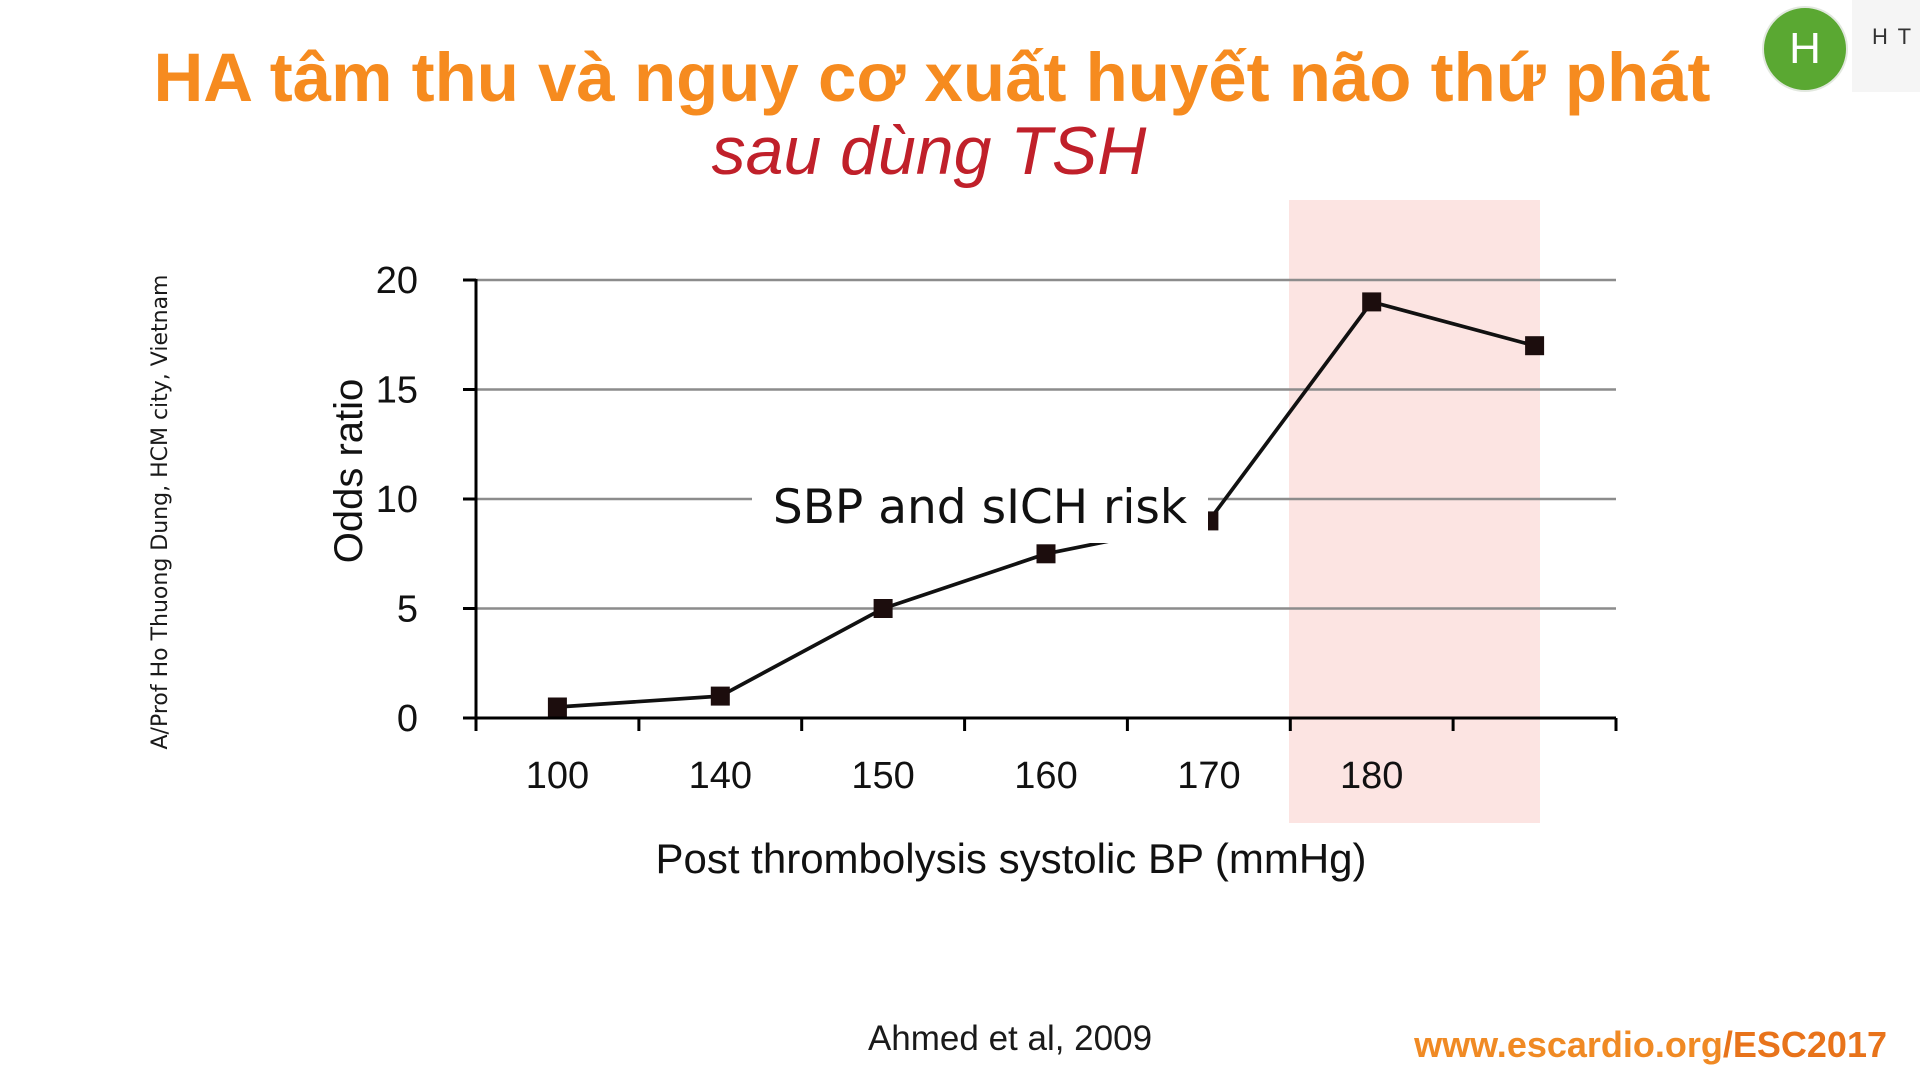 Image resolution: width=1920 pixels, height=1080 pixels. Describe the element at coordinates (929, 151) in the screenshot. I see `slide-subtitle: sau dùng TSH` at that location.